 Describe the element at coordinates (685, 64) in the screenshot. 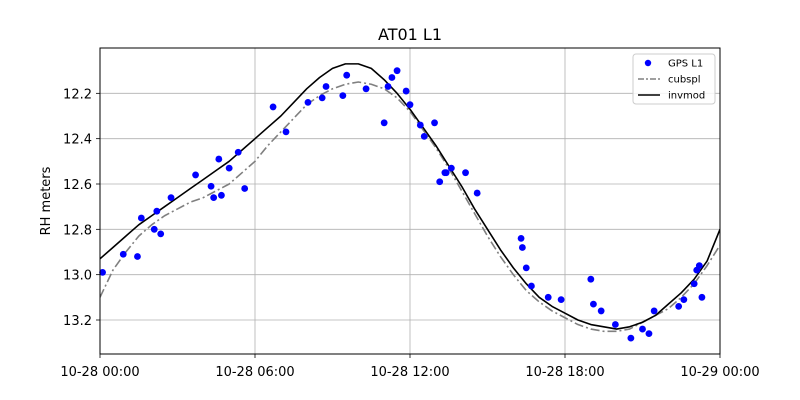

I see `legend-label: GPS L1` at that location.